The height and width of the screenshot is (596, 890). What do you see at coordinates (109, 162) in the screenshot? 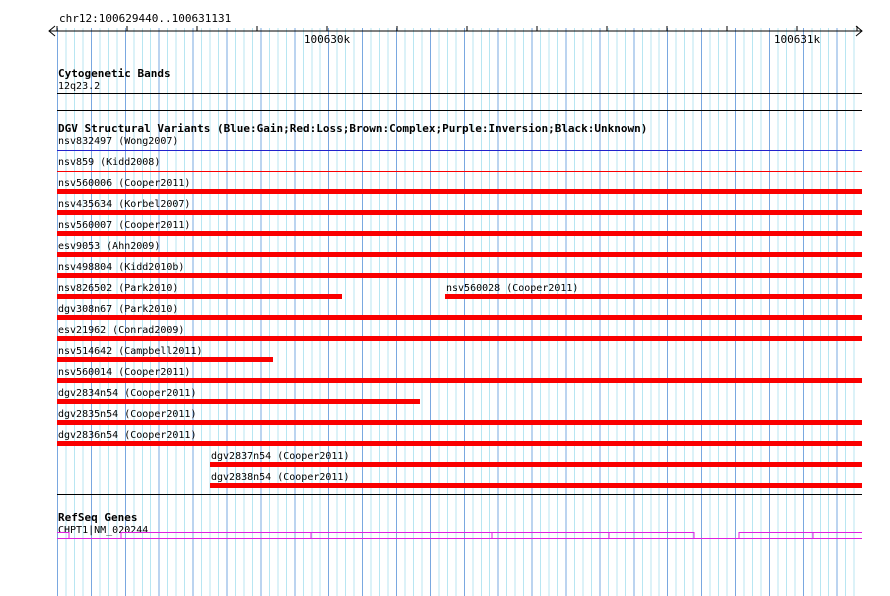
I see `track-label-nsv859: nsv859 (Kidd2008)` at bounding box center [109, 162].